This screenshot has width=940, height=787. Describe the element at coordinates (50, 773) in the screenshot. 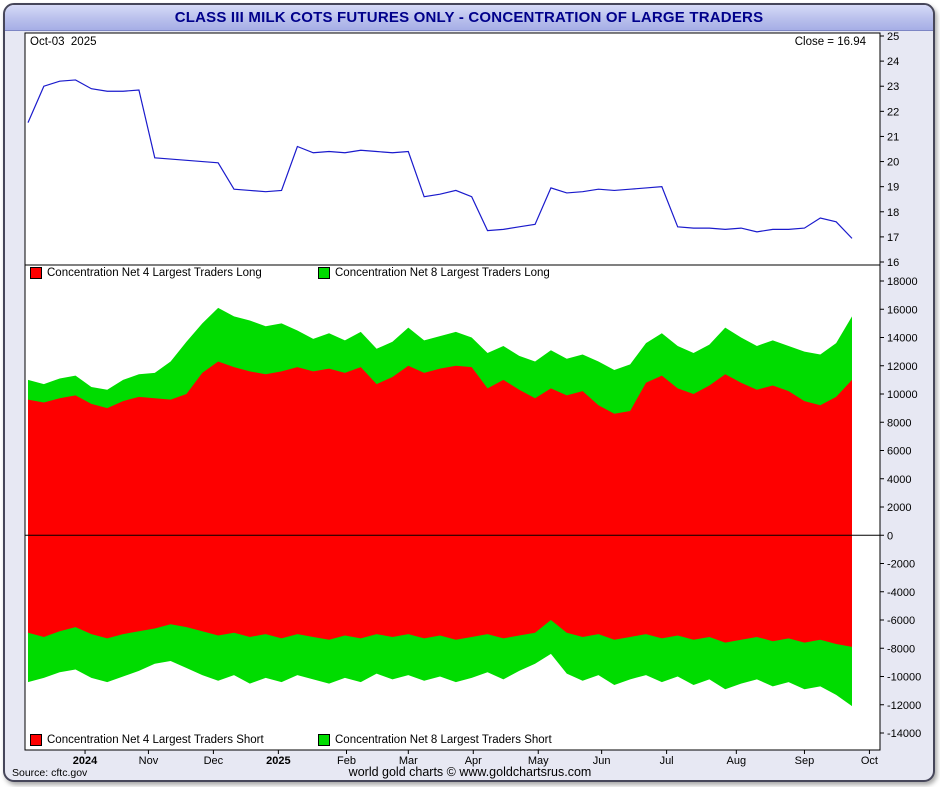

I see `source-label: Source: cftc.gov` at that location.